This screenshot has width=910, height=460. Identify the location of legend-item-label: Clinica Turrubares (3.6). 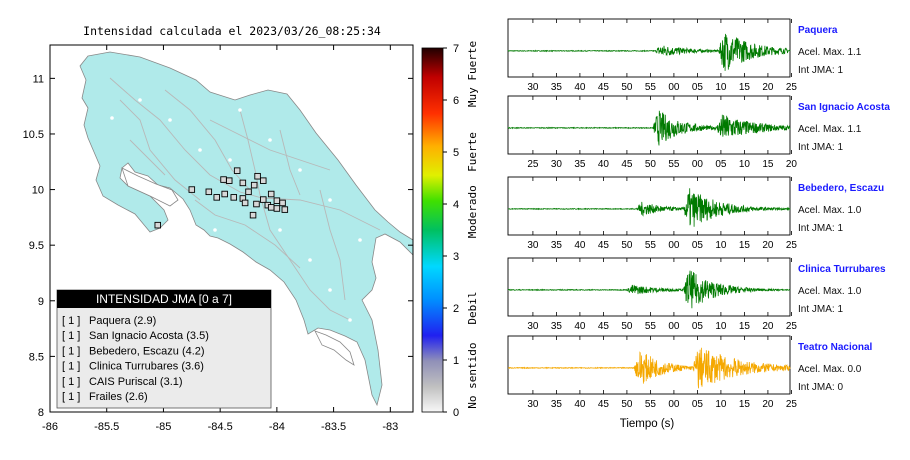
(146, 367).